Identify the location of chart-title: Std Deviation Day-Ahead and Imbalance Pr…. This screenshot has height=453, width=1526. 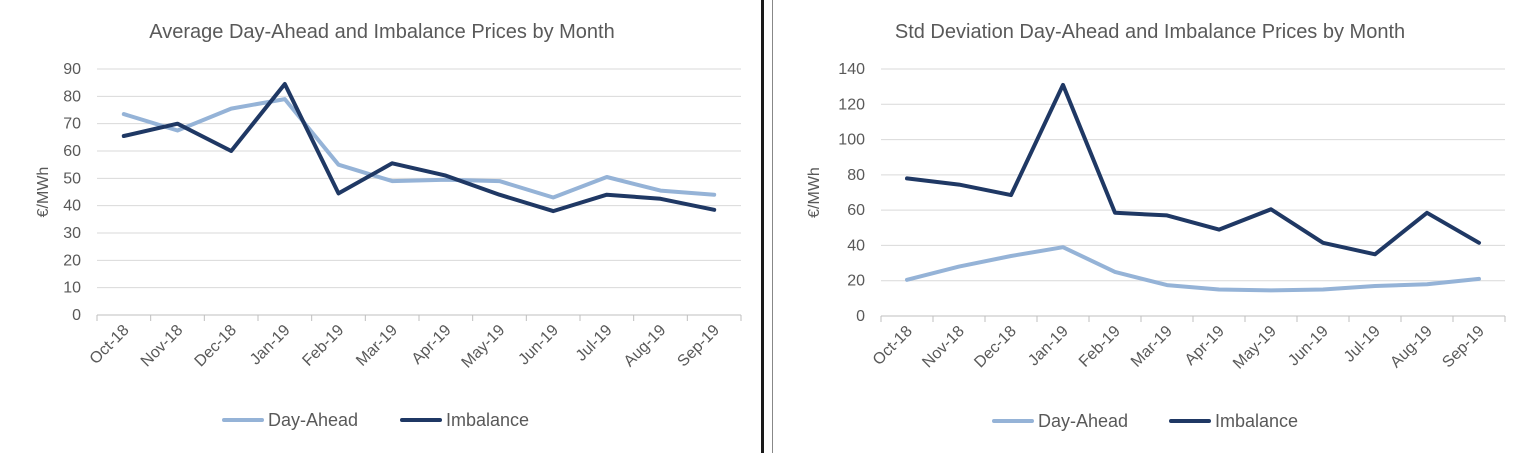
(1150, 32).